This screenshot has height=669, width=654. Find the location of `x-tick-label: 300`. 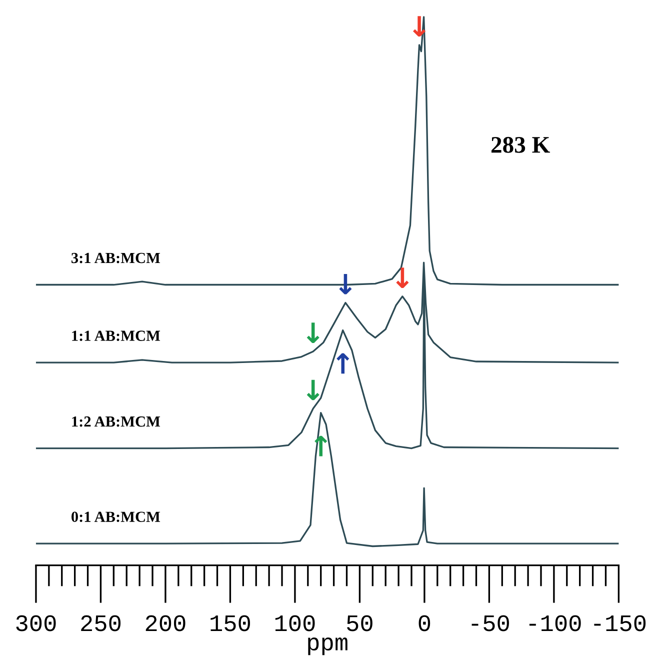

x-tick-label: 300 is located at coordinates (36, 623).